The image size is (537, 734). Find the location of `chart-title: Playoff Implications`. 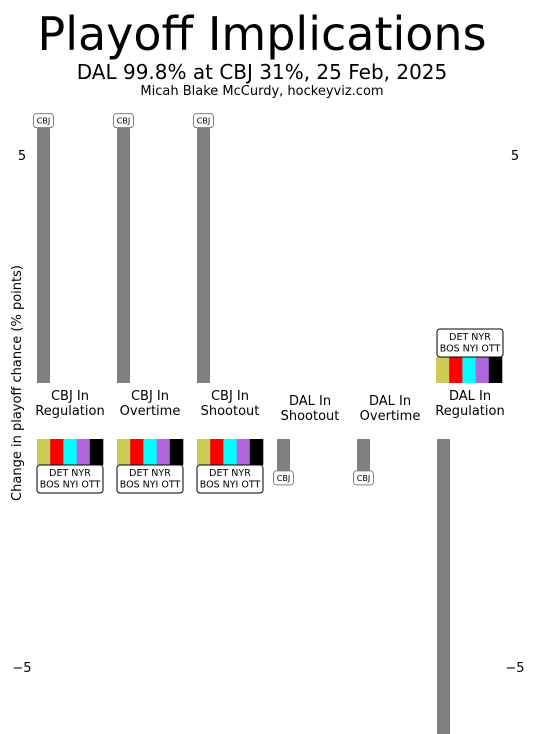

chart-title: Playoff Implications is located at coordinates (261, 34).